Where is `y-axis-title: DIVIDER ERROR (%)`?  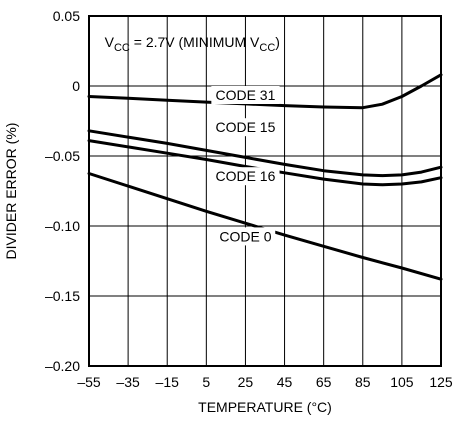 y-axis-title: DIVIDER ERROR (%) is located at coordinates (11, 191).